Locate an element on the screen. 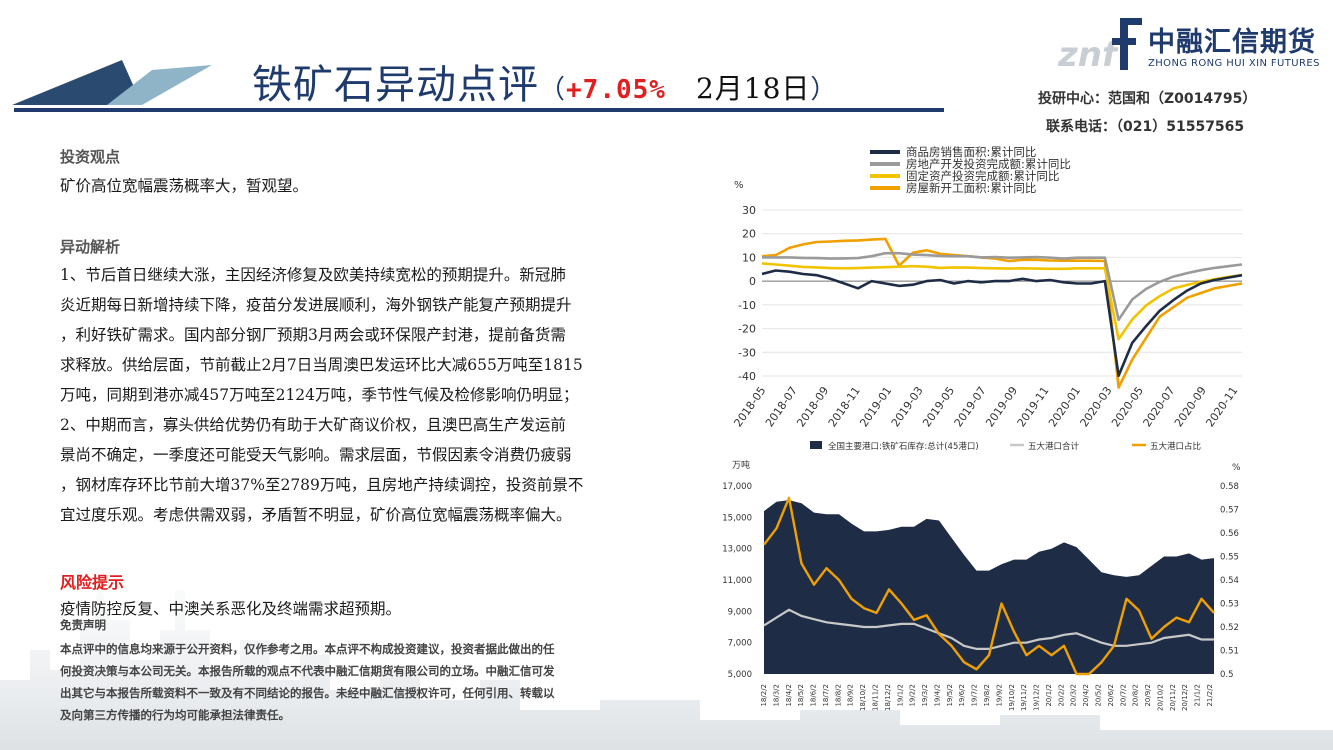 Image resolution: width=1333 pixels, height=750 pixels. analysis-heading: 异动解析 is located at coordinates (90, 247).